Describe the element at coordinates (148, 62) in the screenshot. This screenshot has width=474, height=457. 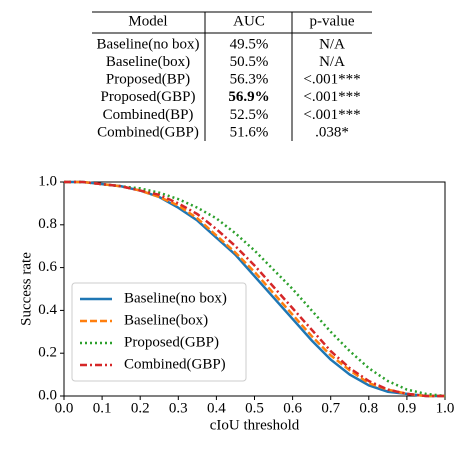
I see `table-cell: Baseline(box)` at that location.